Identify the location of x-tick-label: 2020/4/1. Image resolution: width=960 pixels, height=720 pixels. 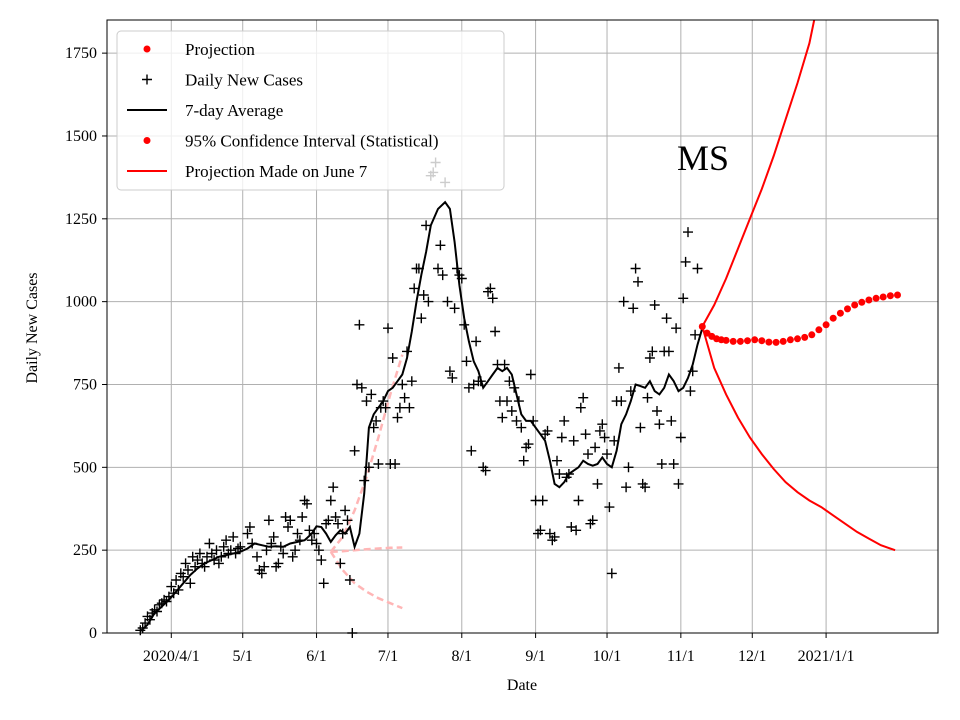
(171, 656).